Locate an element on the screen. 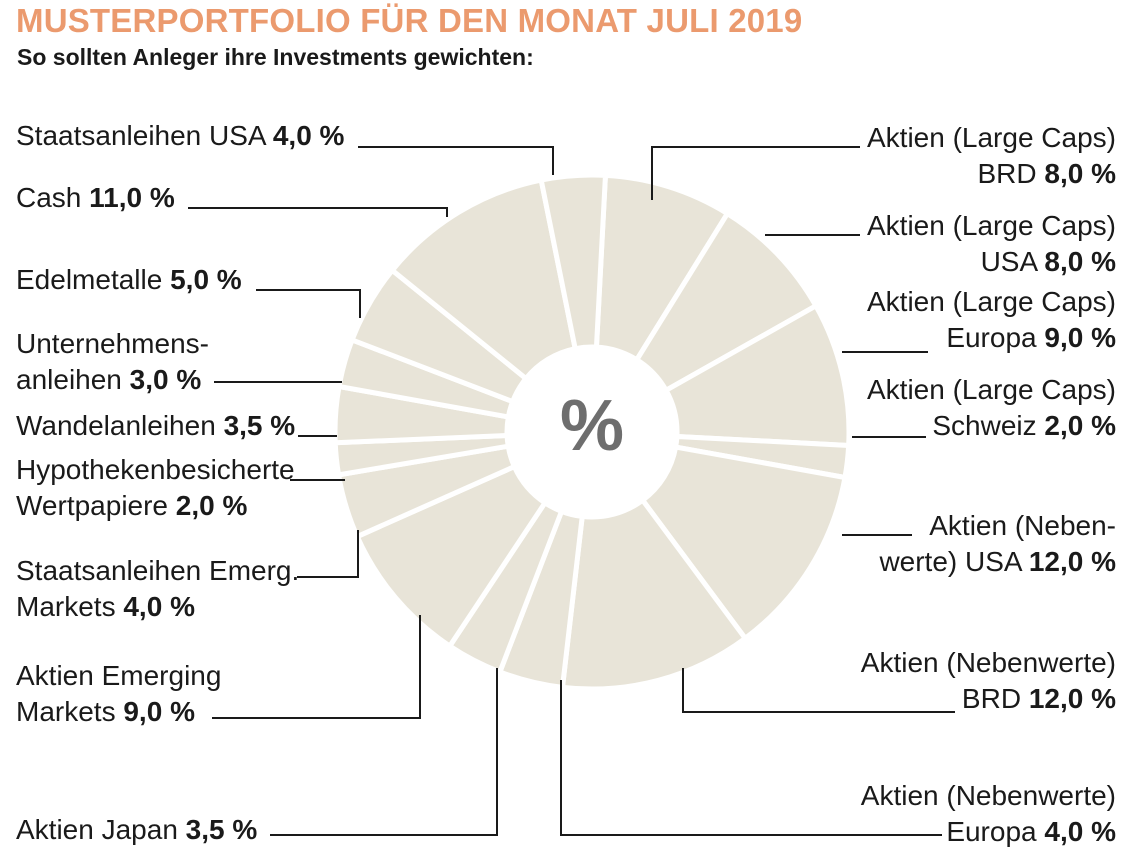 The height and width of the screenshot is (852, 1136). slice-value-label: 3,0 % is located at coordinates (165, 379).